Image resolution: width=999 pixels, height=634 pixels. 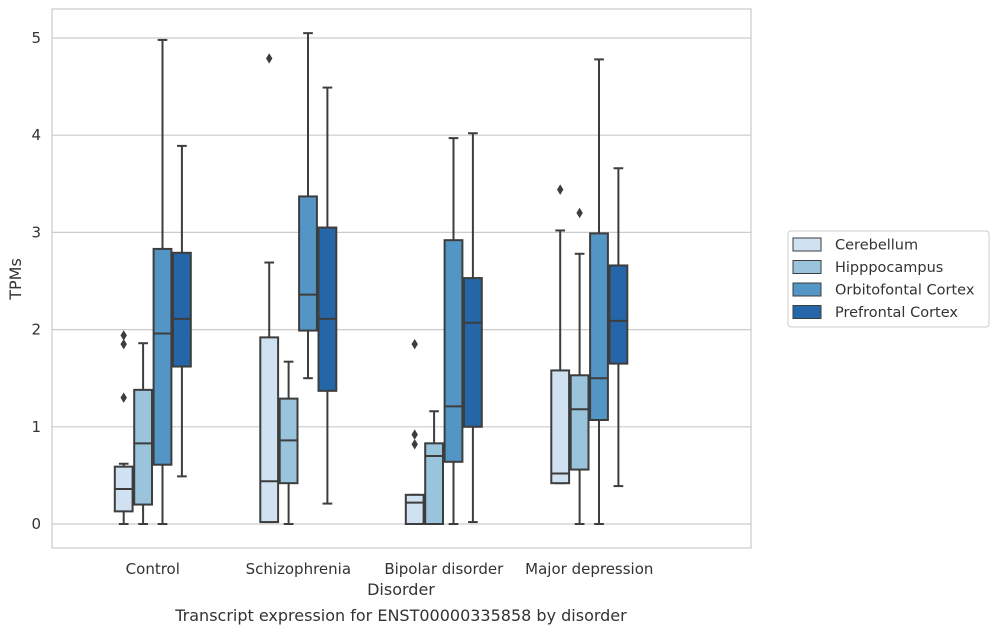 I want to click on x-tick-label: Major depression, so click(x=589, y=569).